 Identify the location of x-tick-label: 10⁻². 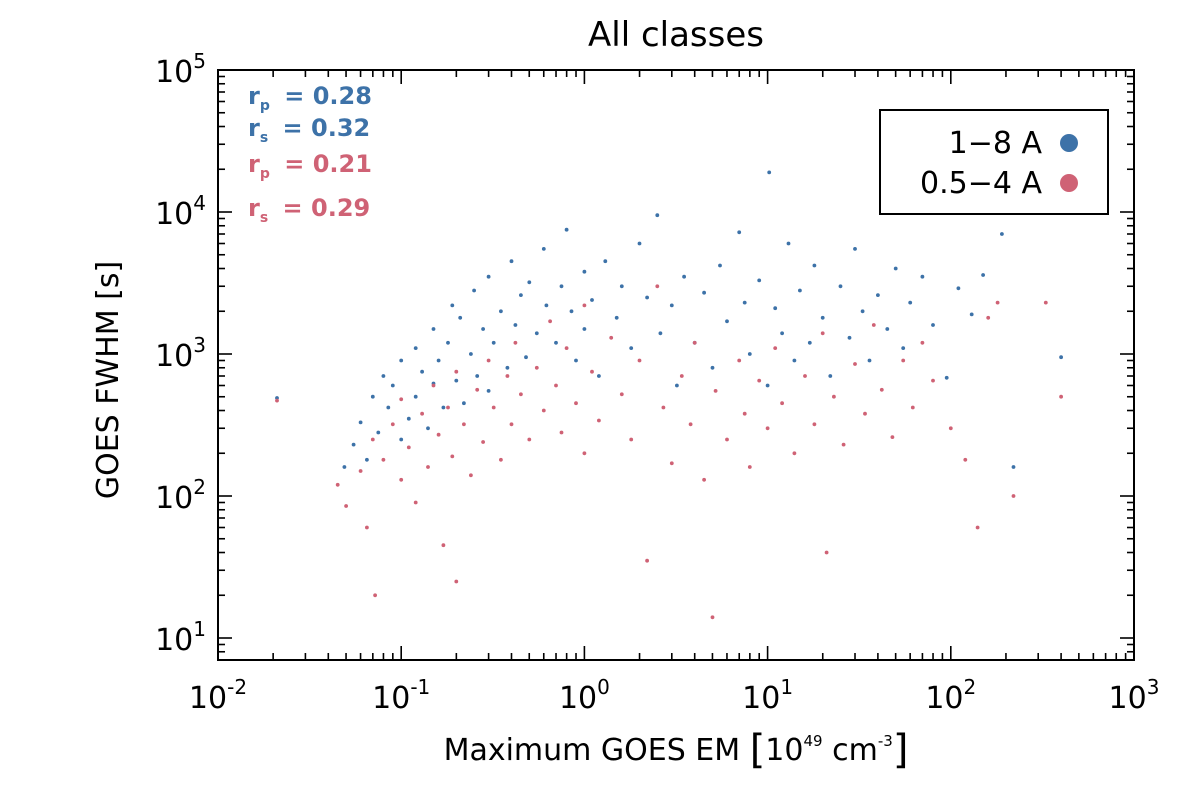
(218, 695).